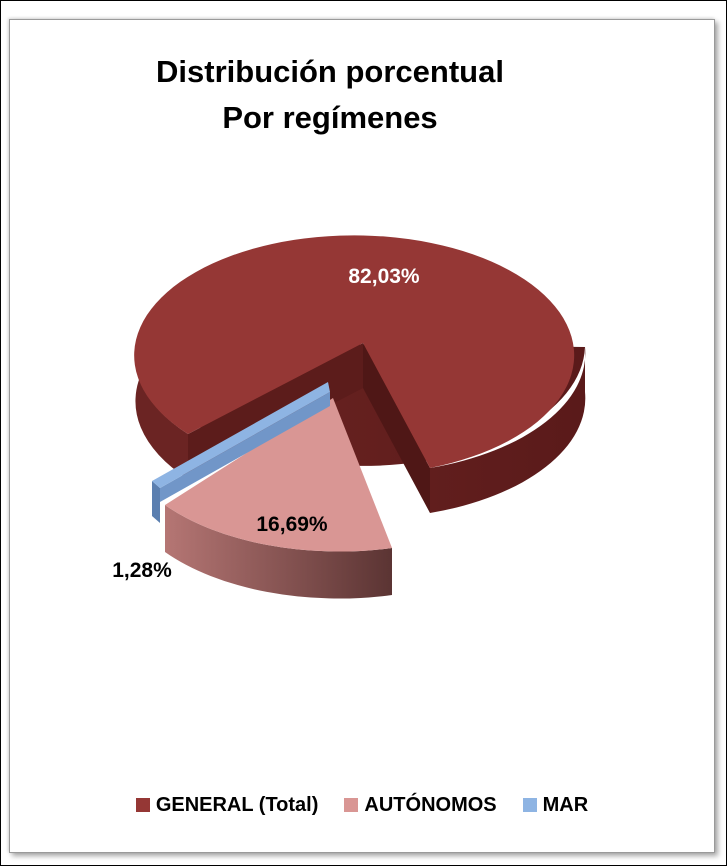  What do you see at coordinates (330, 117) in the screenshot?
I see `chart-subtitle: Por regímenes` at bounding box center [330, 117].